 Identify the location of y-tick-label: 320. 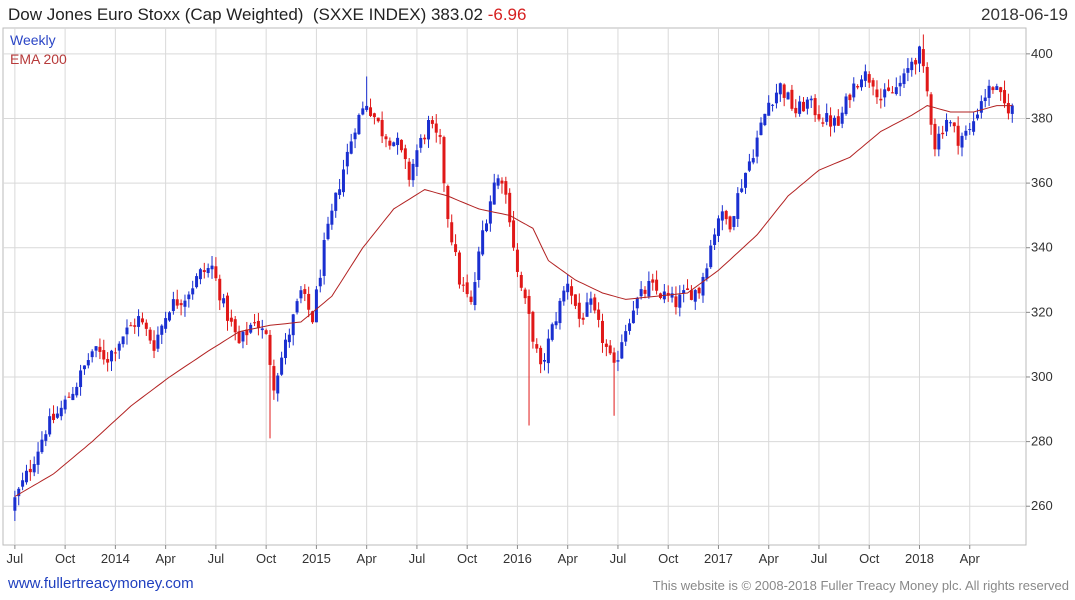
(1042, 311).